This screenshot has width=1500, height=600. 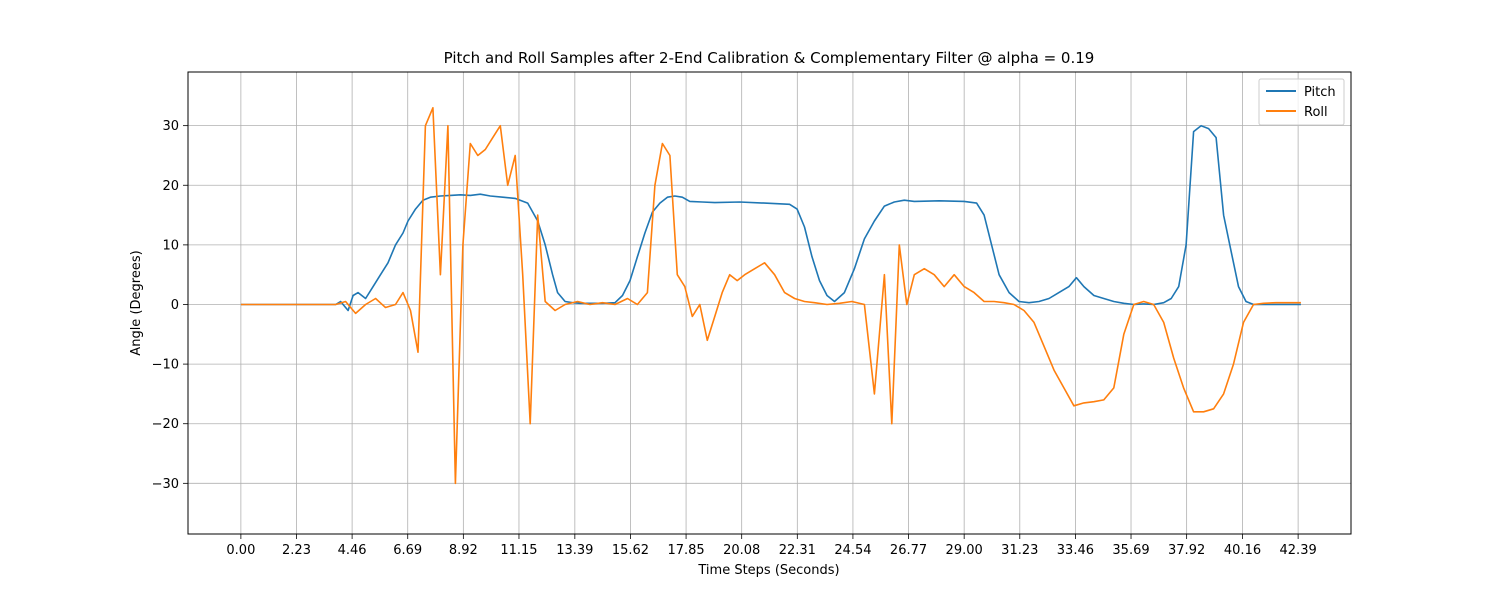 What do you see at coordinates (768, 570) in the screenshot?
I see `x-axis-label: Time Steps (Seconds)` at bounding box center [768, 570].